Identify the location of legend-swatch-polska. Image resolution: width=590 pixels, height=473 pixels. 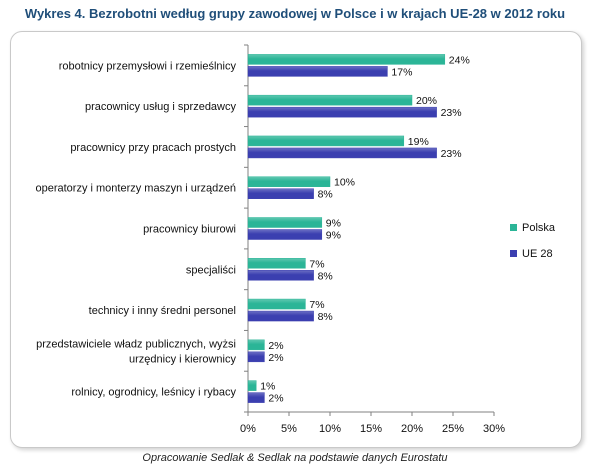
(513, 227).